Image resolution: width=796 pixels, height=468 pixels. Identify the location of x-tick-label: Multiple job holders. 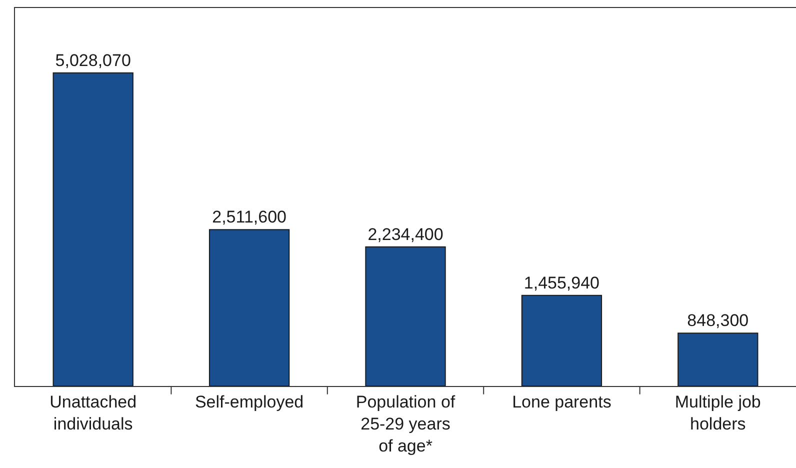
(717, 413).